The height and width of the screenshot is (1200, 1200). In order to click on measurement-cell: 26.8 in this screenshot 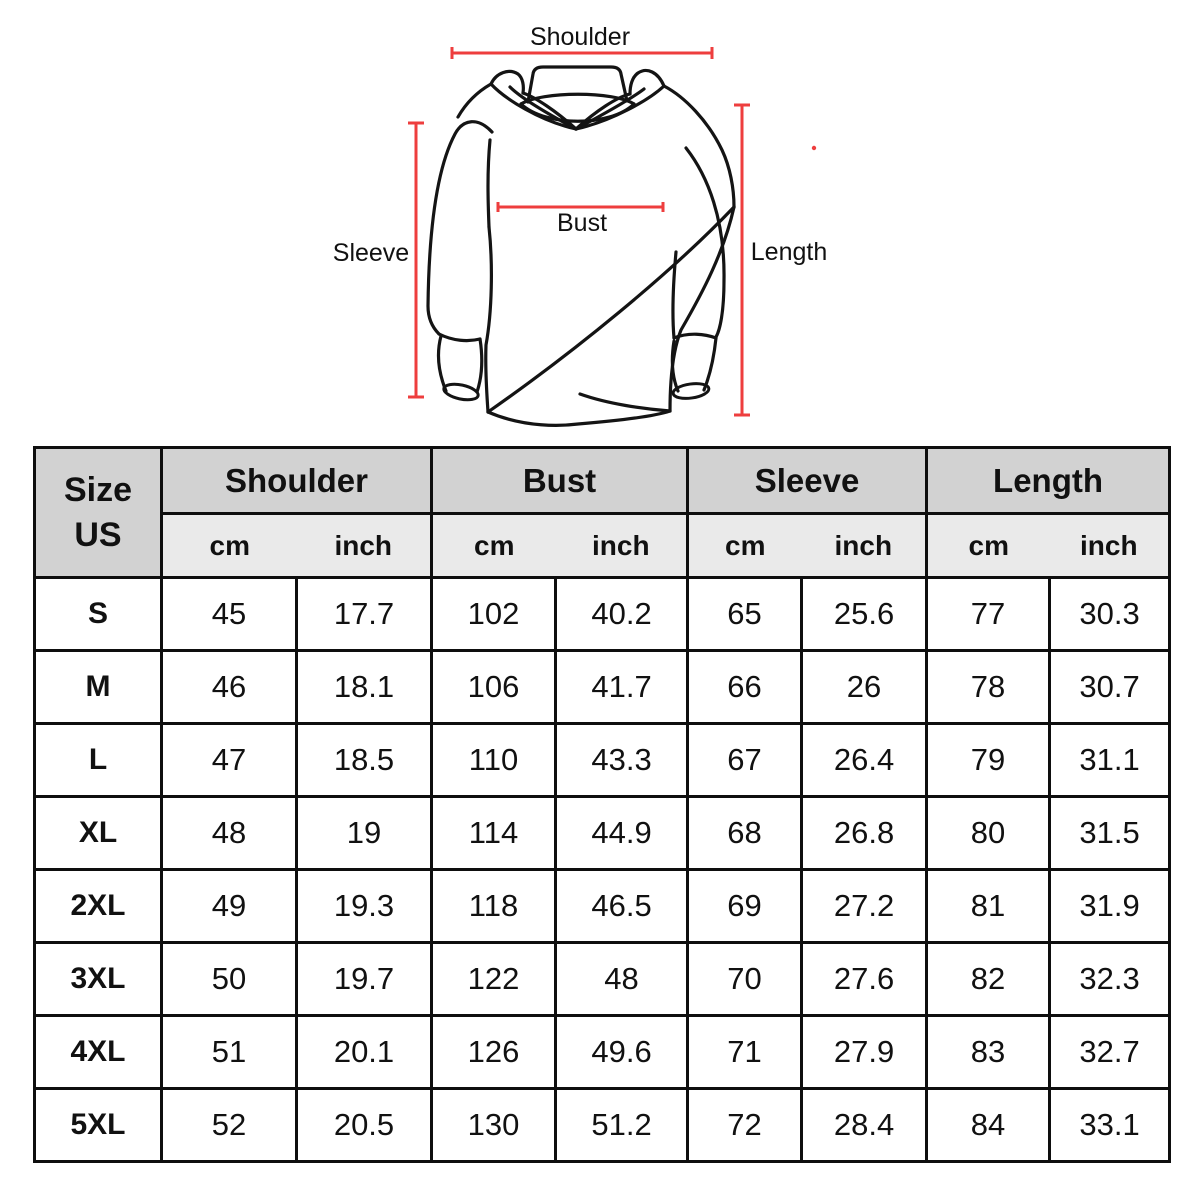, I will do `click(864, 833)`.